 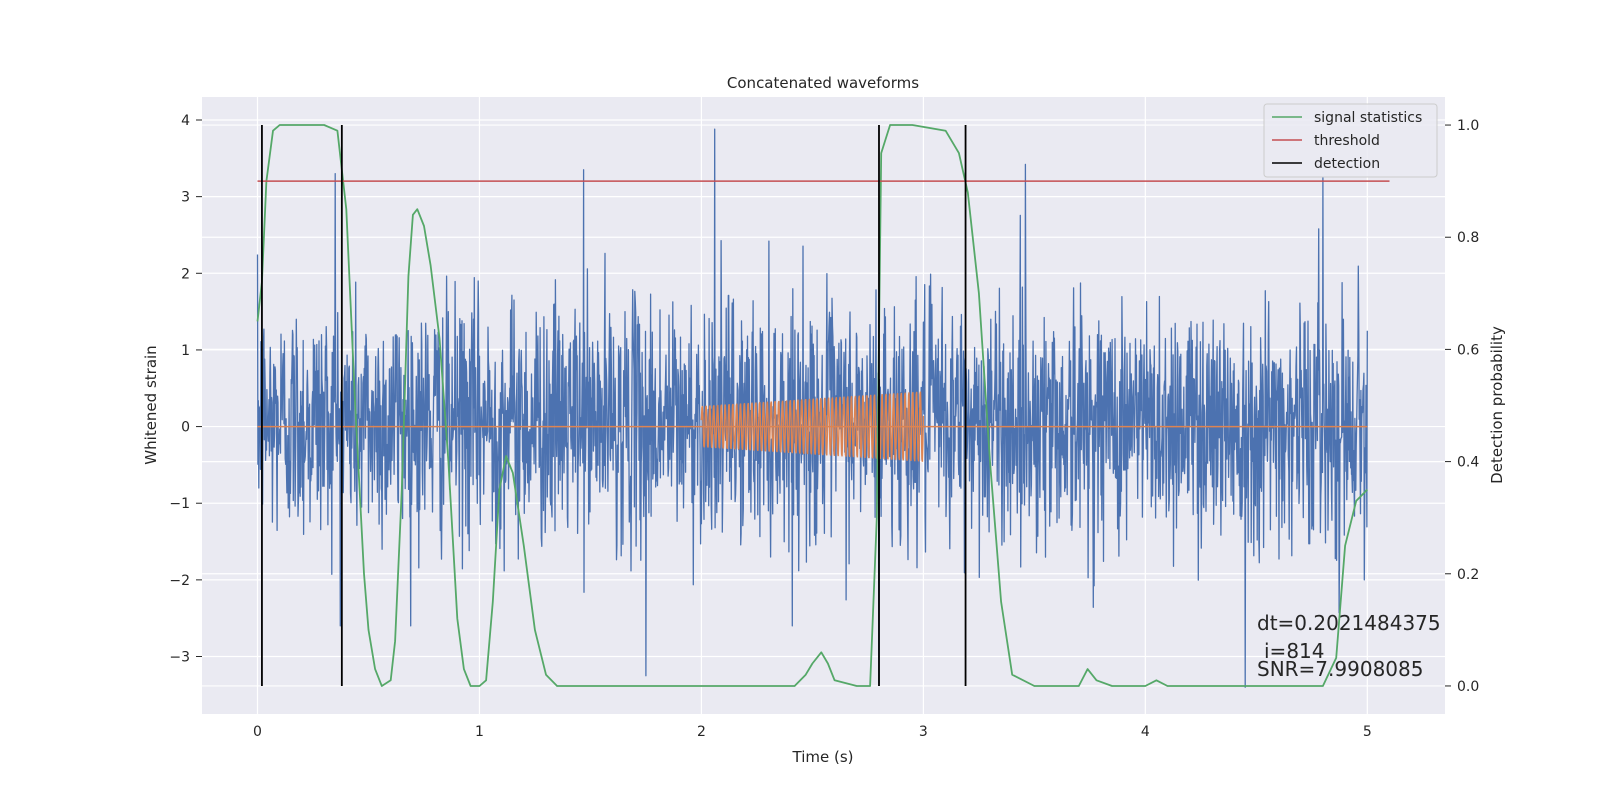 I want to click on x-tick-label: 3, so click(x=923, y=732).